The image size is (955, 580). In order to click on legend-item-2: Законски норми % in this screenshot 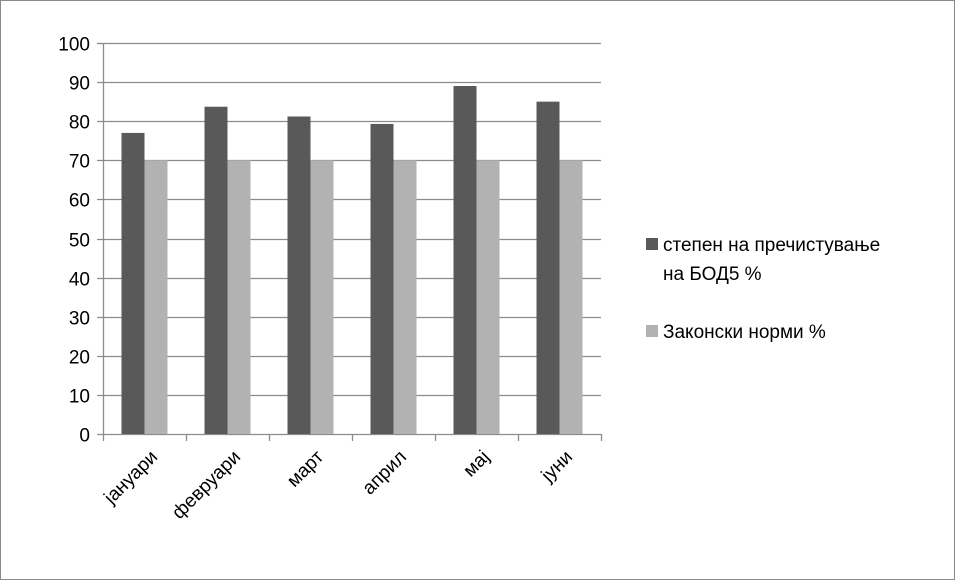, I will do `click(736, 332)`.